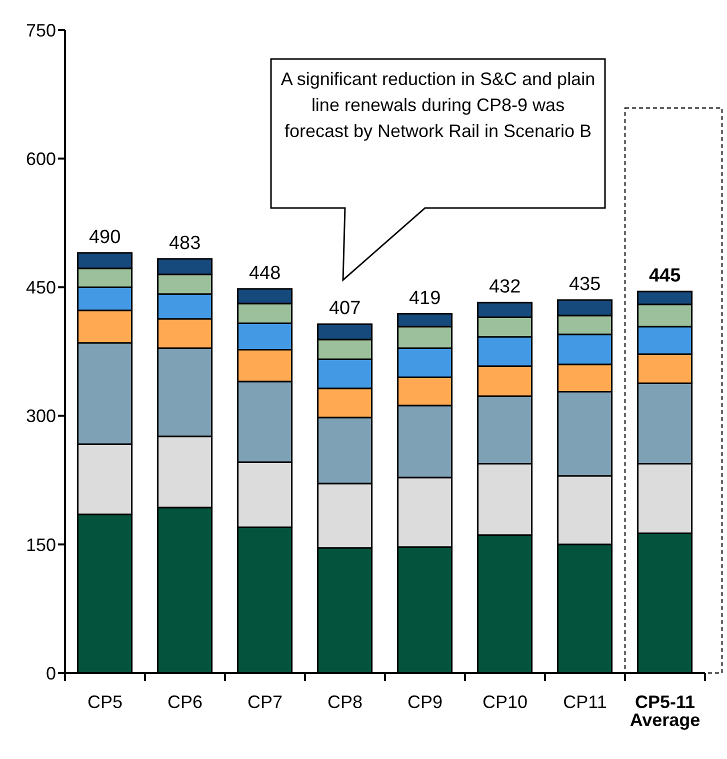 The image size is (727, 759). I want to click on total-label: 490, so click(104, 237).